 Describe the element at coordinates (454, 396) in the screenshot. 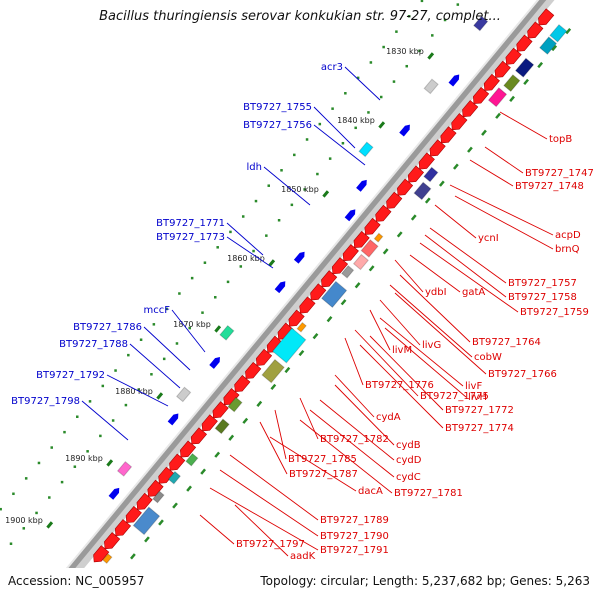

I see `reverse-gene-label: BT9727_1775` at that location.